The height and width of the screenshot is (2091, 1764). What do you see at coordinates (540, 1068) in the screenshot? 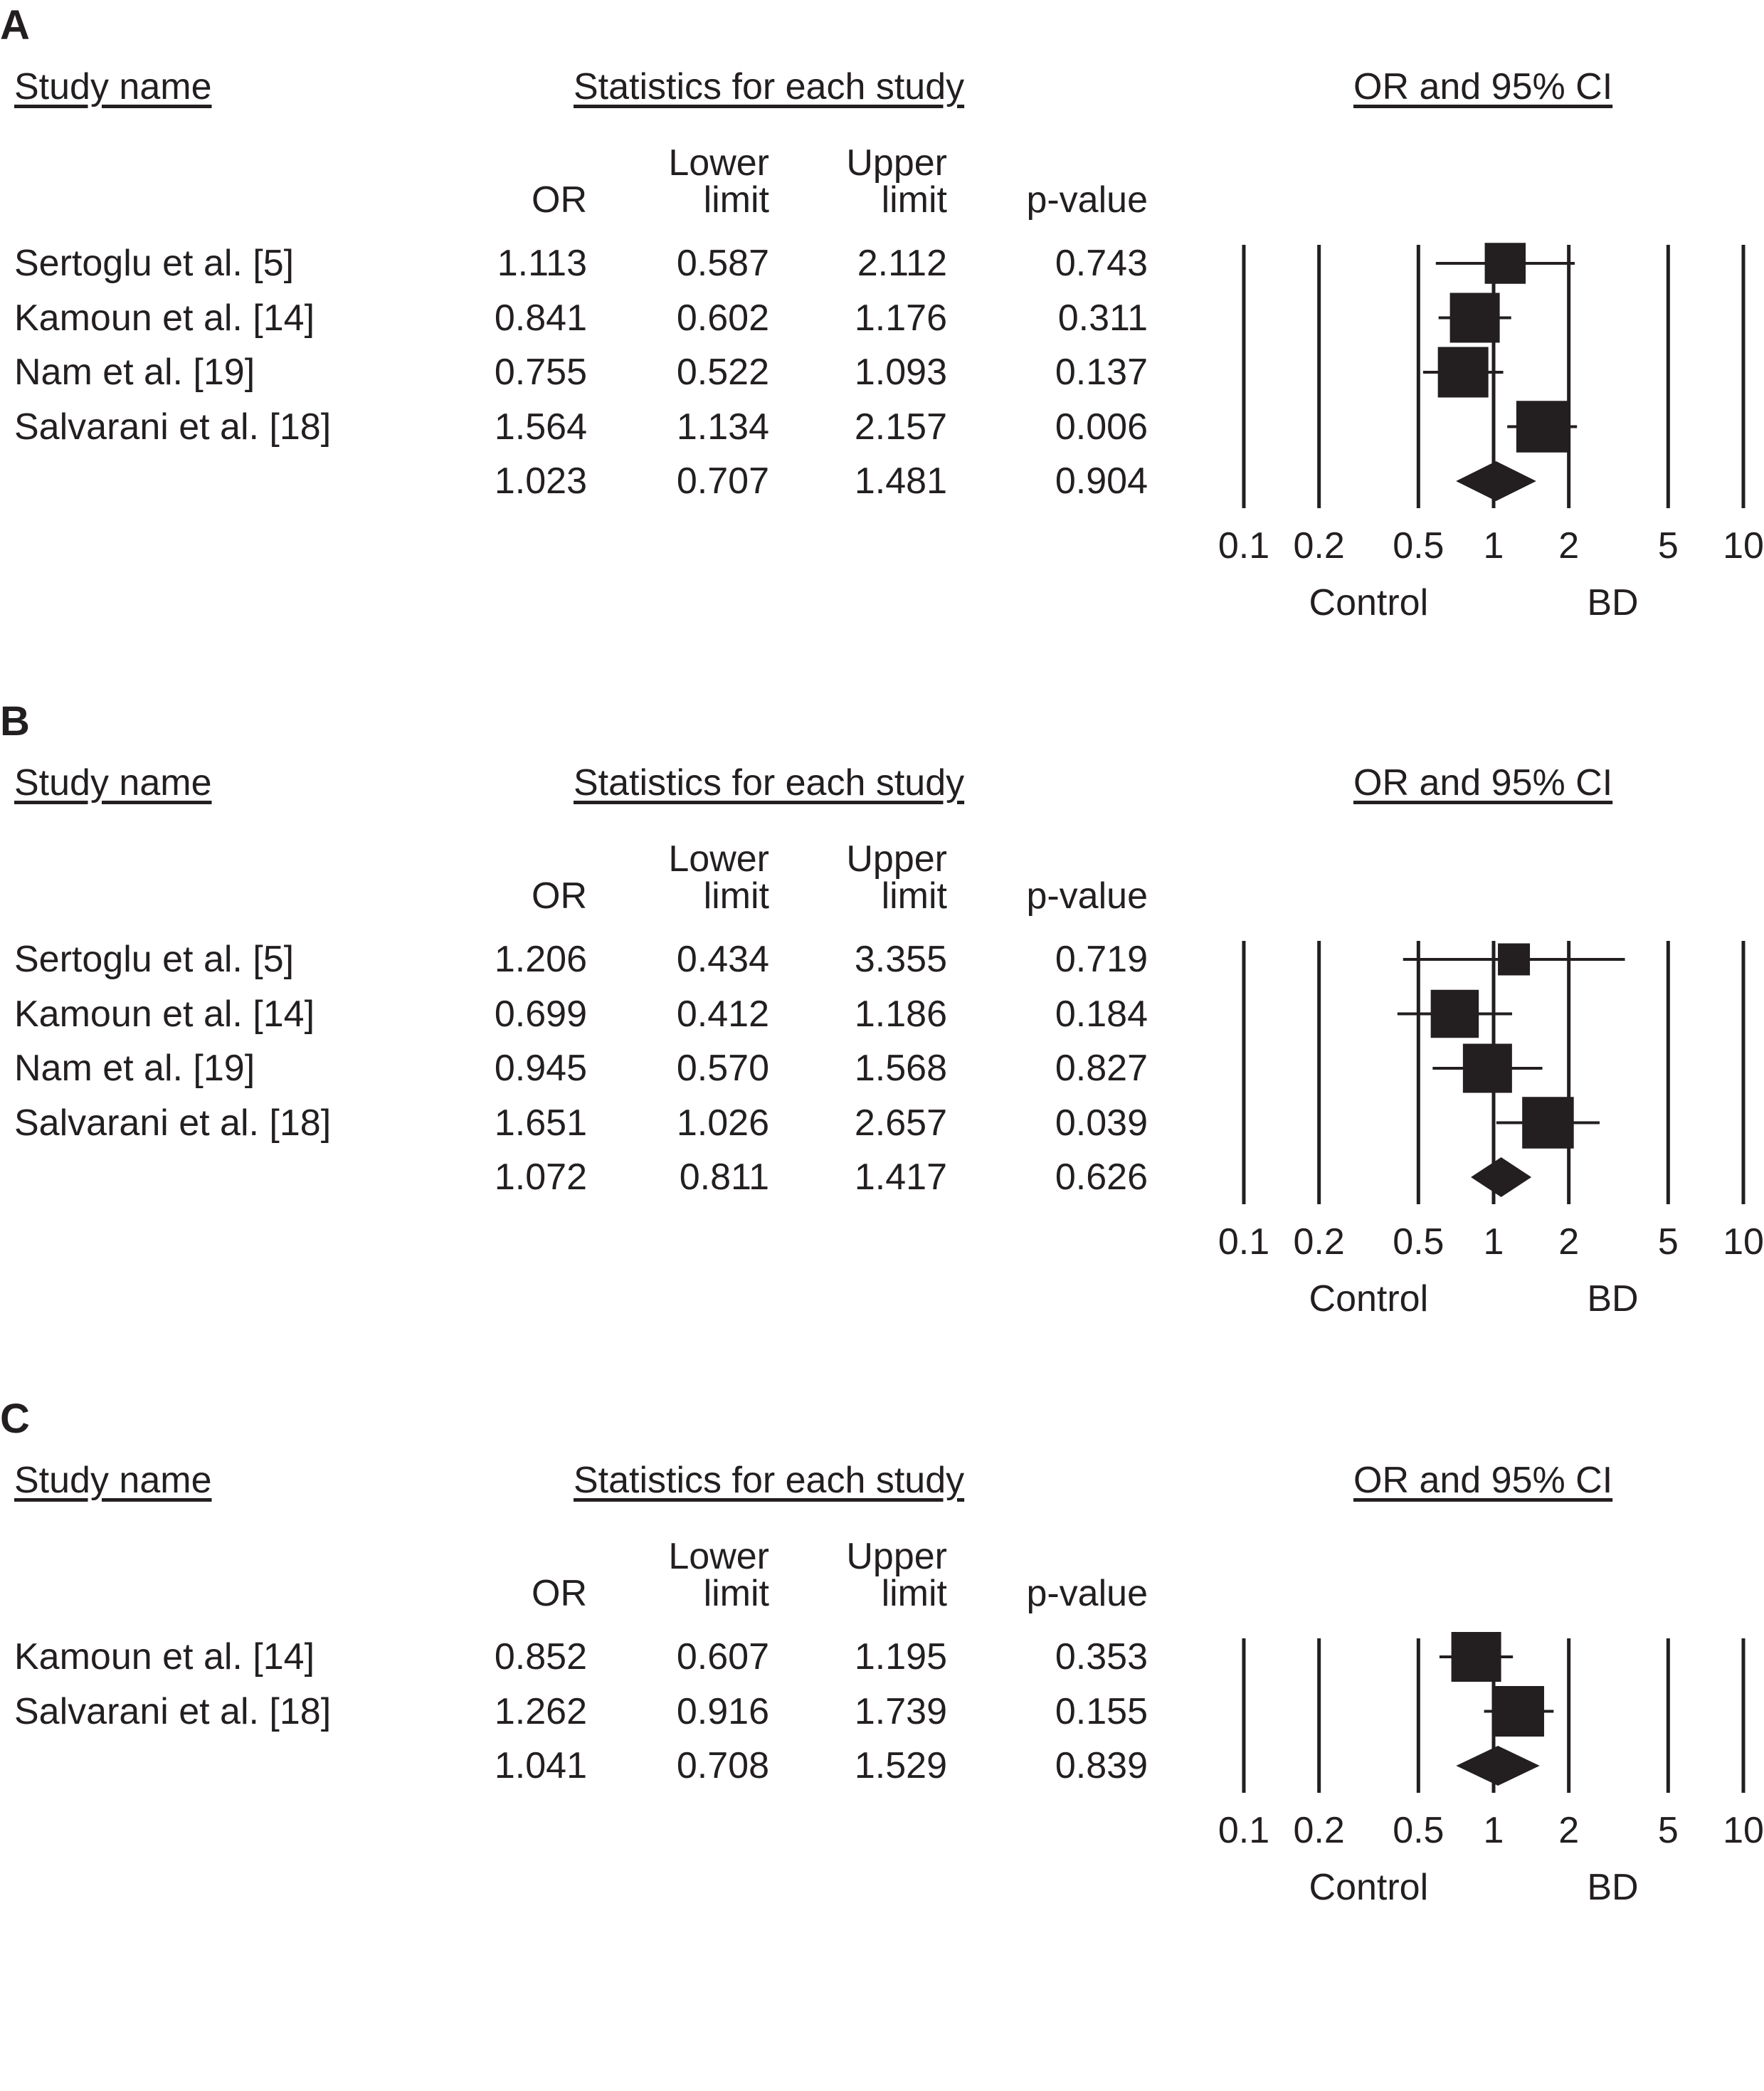
I see `or-cell: 0.945` at bounding box center [540, 1068].